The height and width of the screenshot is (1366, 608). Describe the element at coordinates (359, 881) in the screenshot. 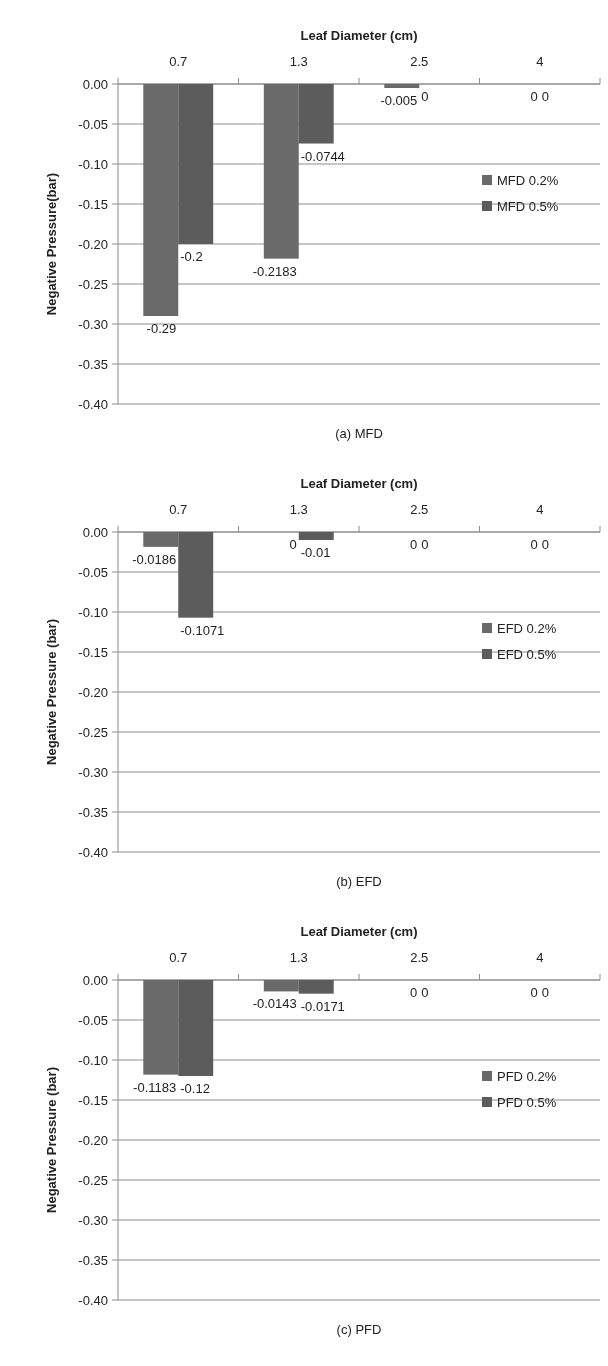

I see `text: (b) EFD` at that location.